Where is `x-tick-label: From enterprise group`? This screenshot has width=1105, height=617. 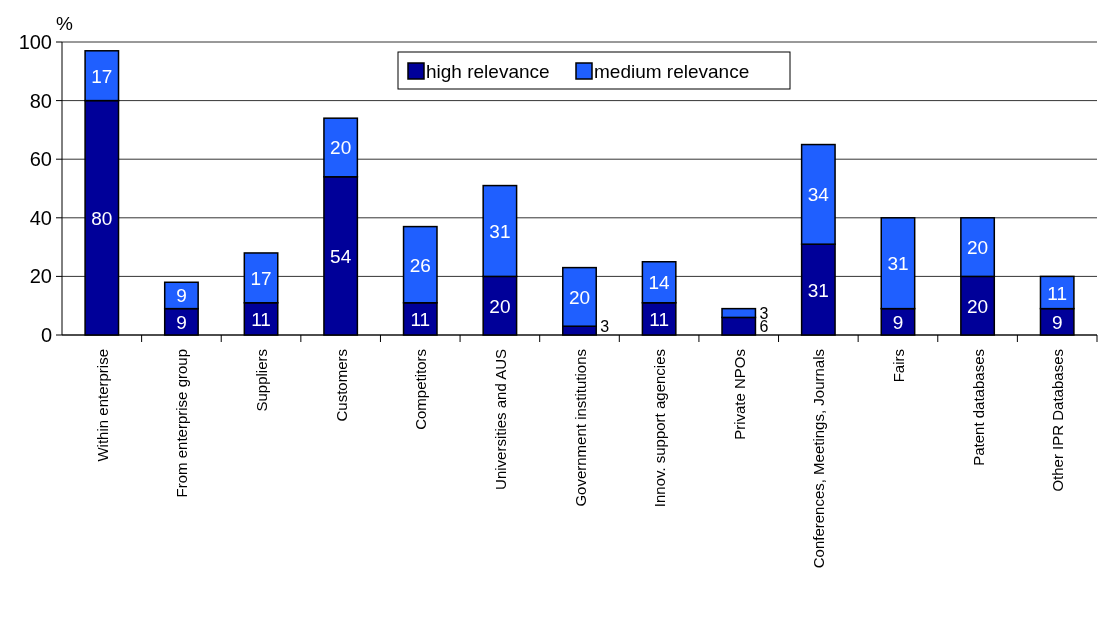
x-tick-label: From enterprise group is located at coordinates (182, 423).